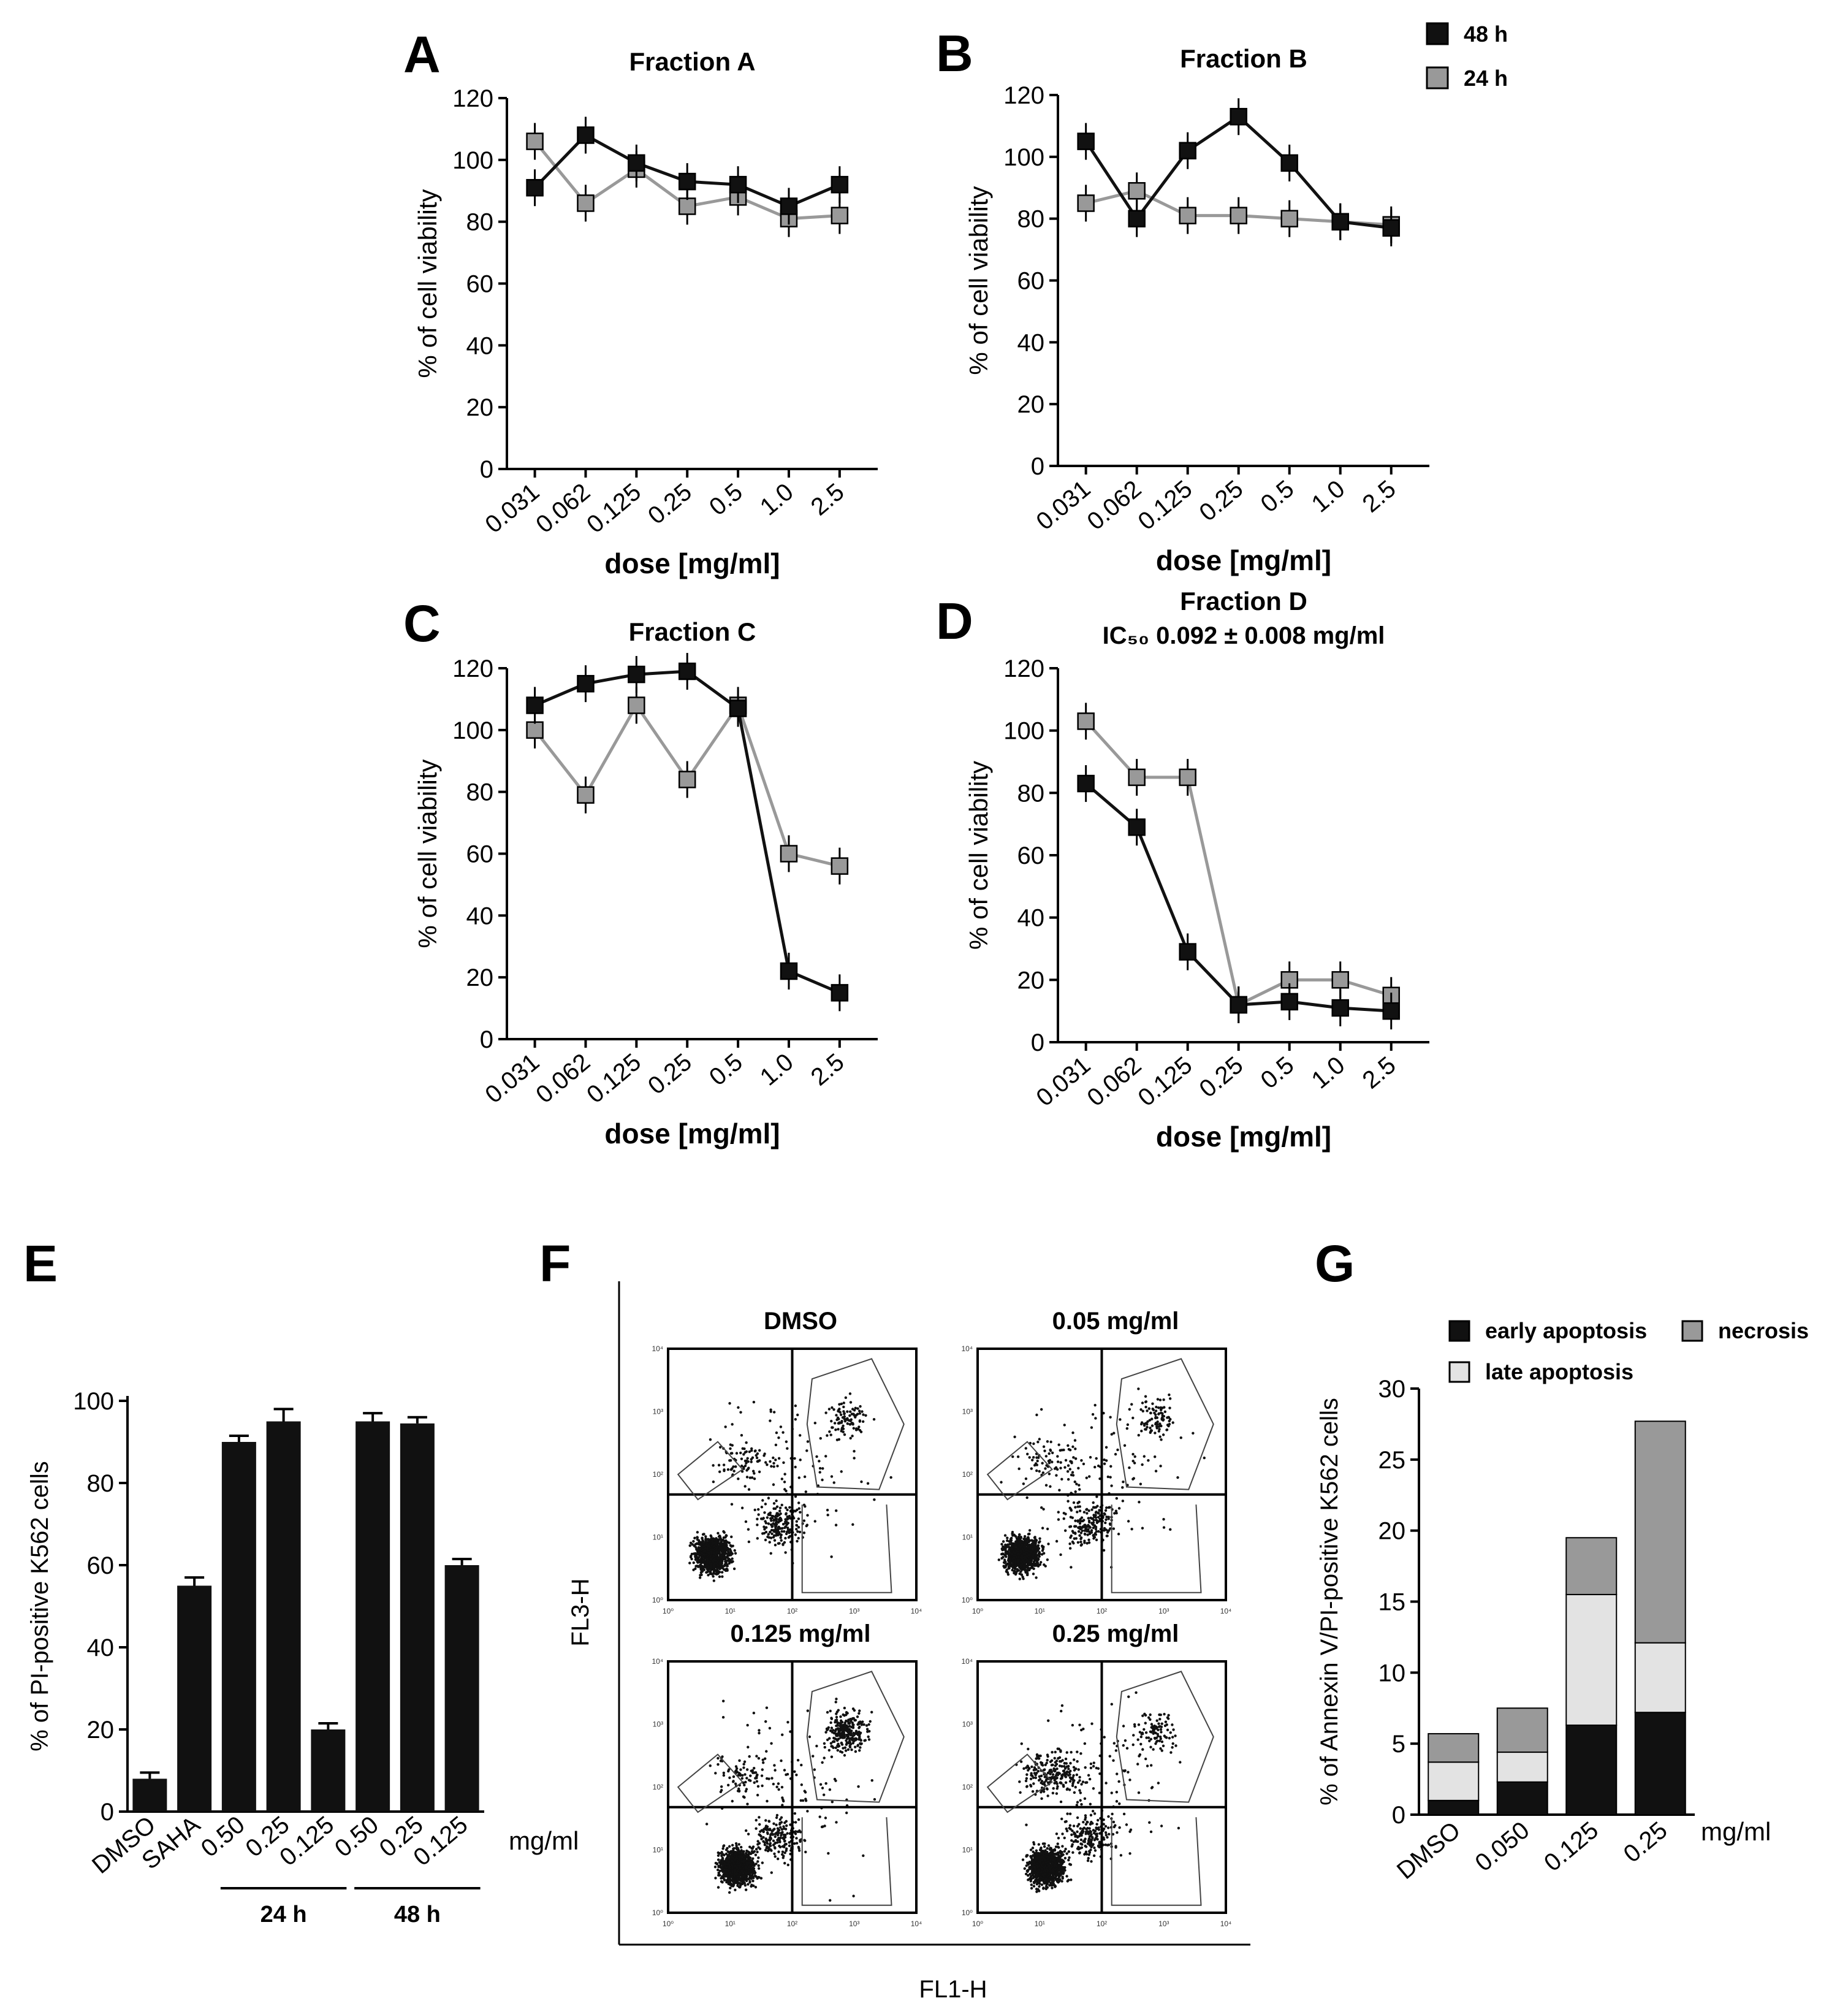  Describe the element at coordinates (194, 1698) in the screenshot. I see `bar` at that location.